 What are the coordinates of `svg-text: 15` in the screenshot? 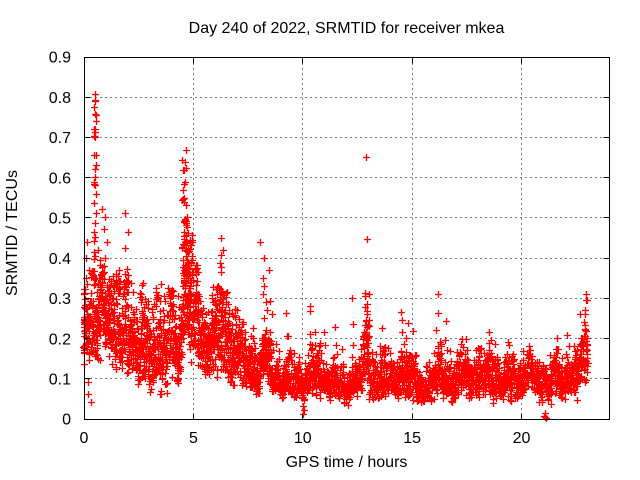 It's located at (412, 438).